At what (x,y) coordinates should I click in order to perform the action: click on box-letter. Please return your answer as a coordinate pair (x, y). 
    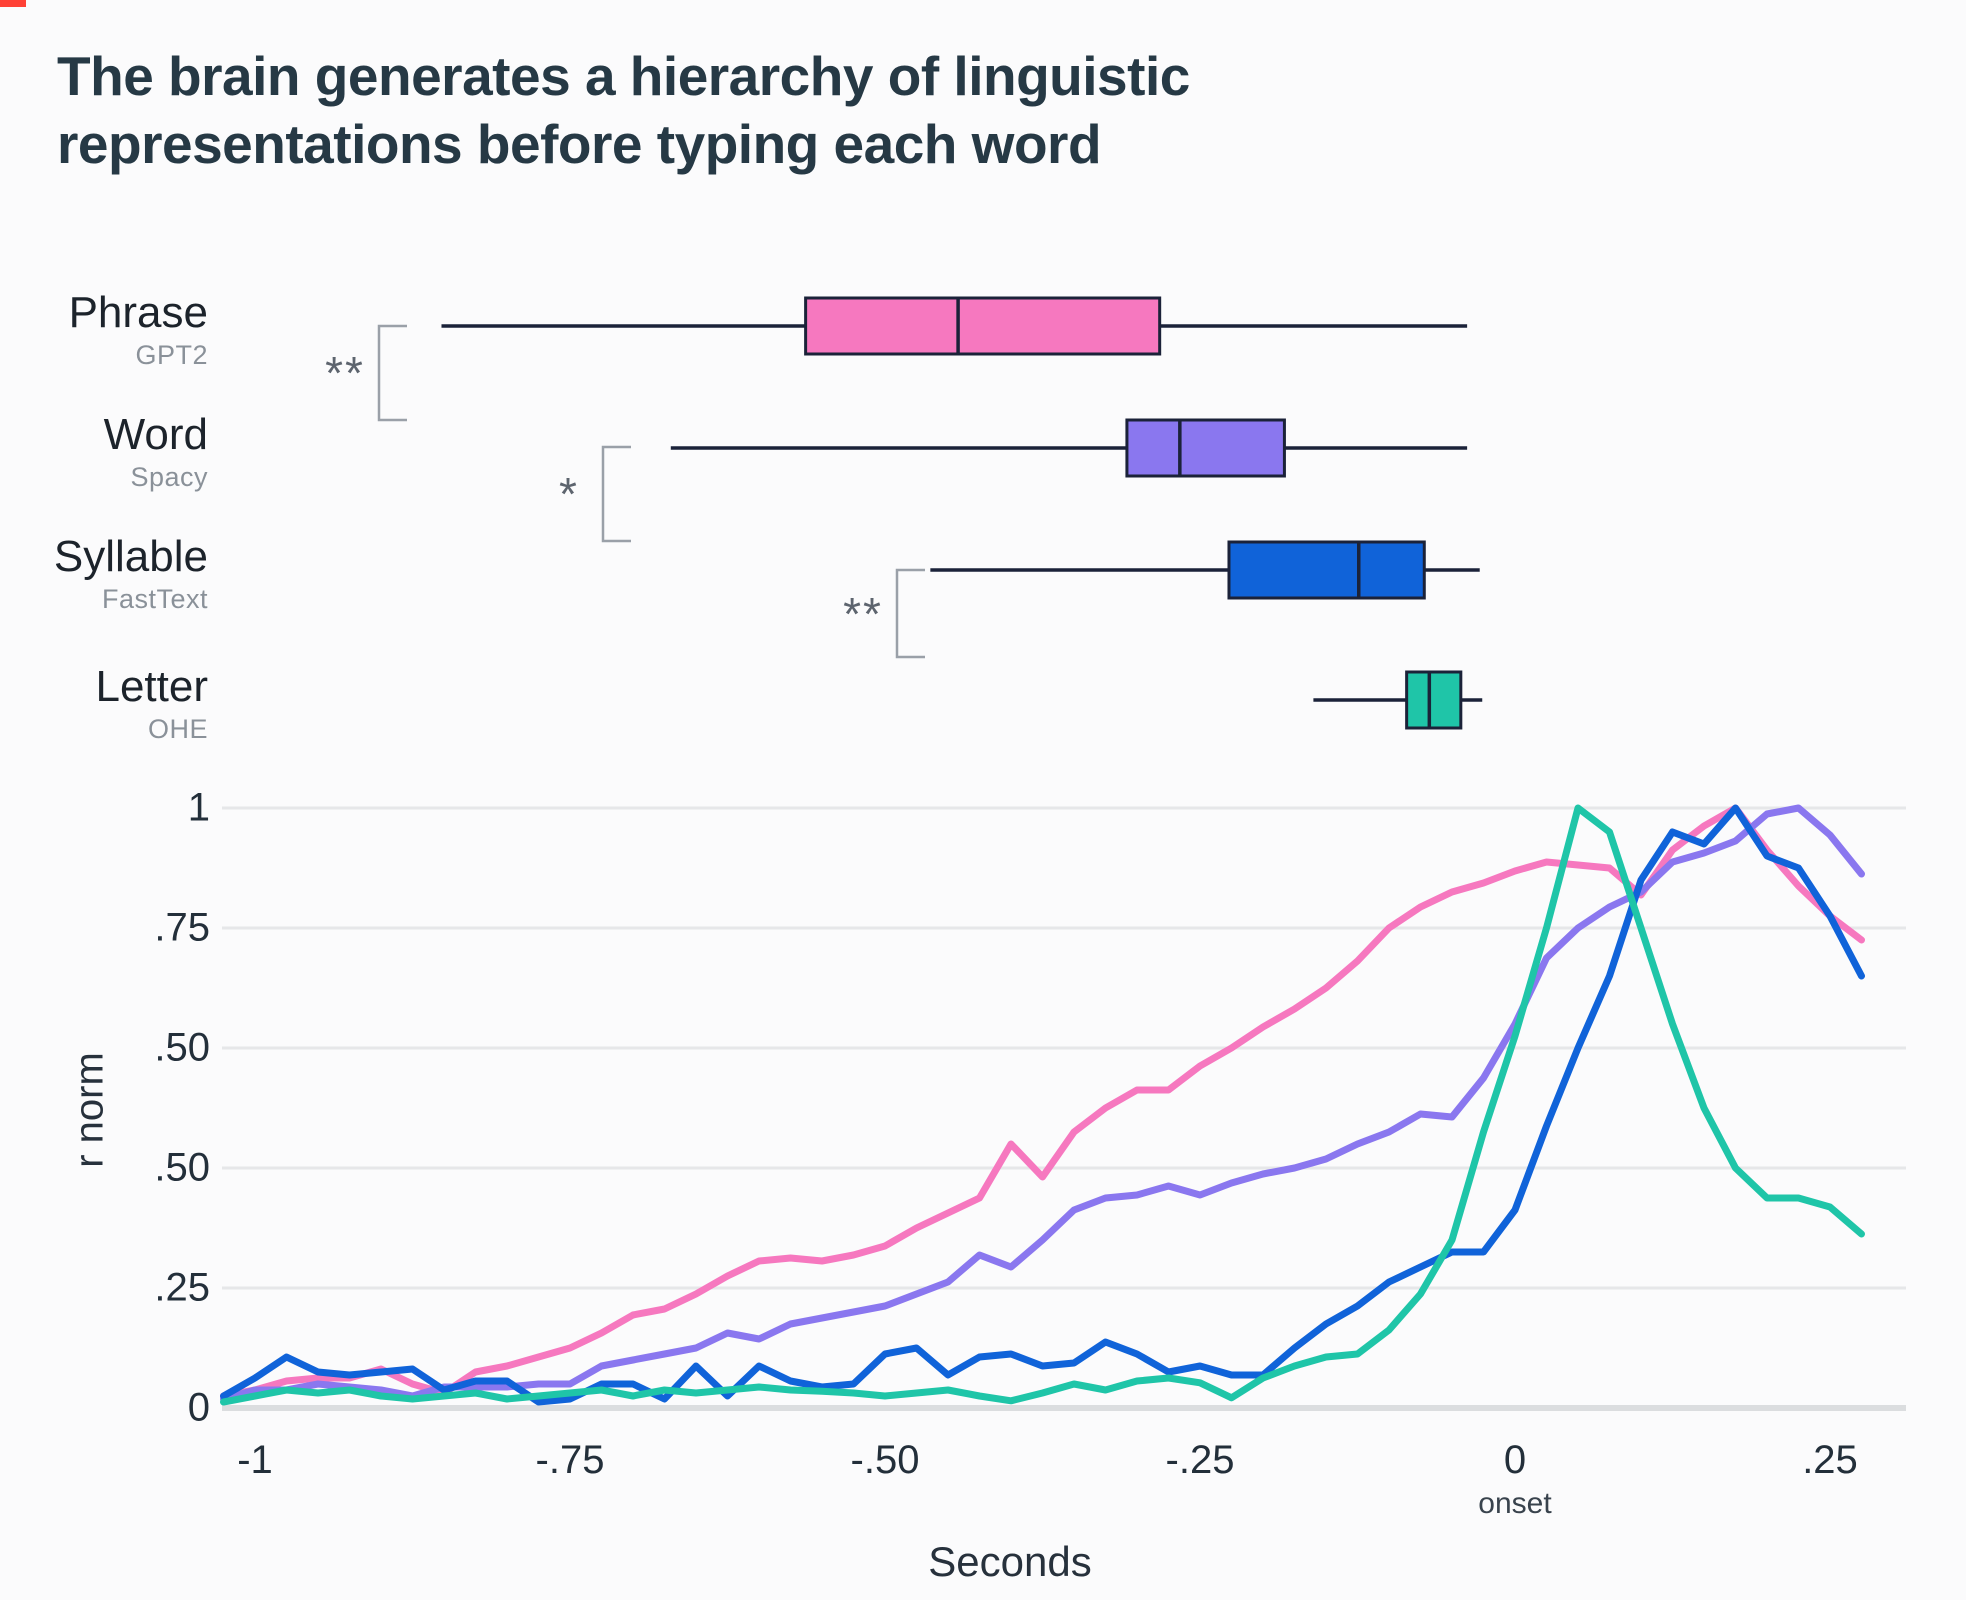
    Looking at the image, I should click on (1434, 700).